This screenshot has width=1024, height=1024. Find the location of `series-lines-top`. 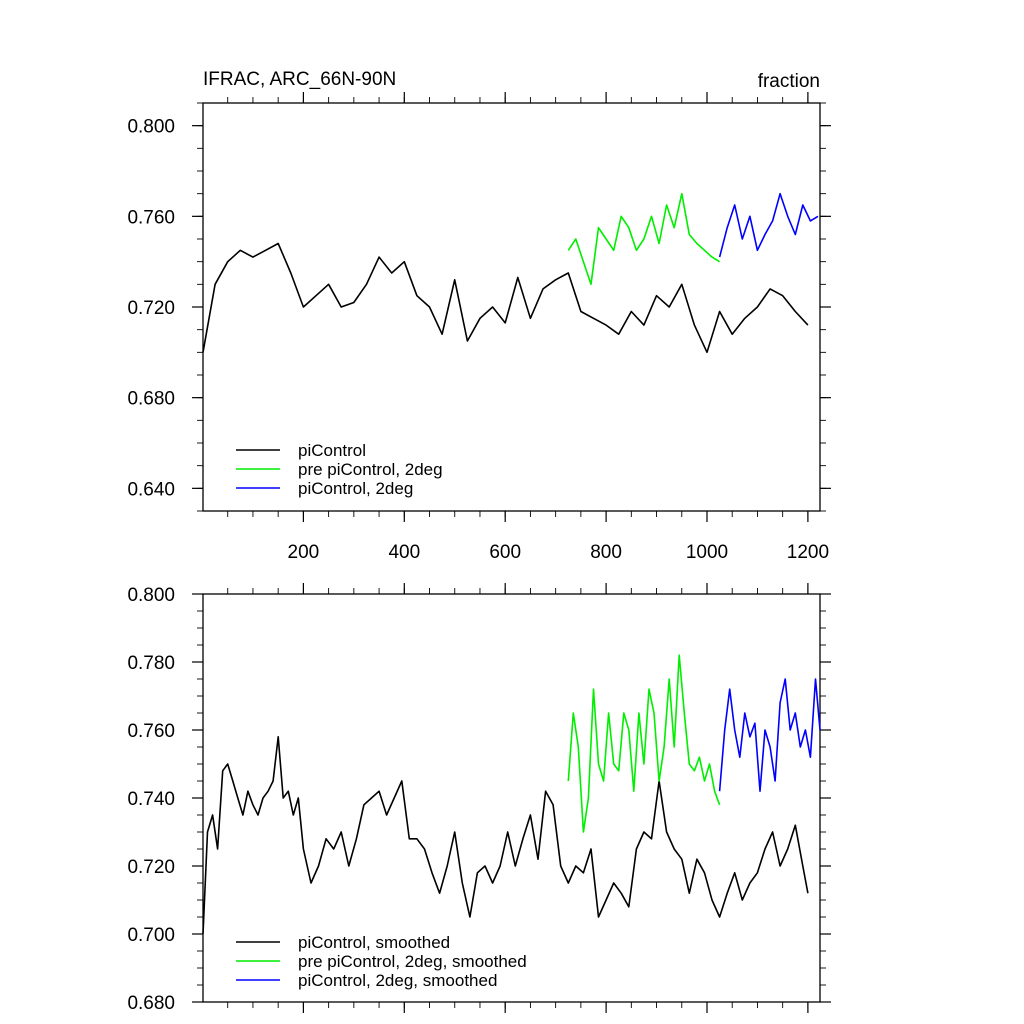

series-lines-top is located at coordinates (510, 273).